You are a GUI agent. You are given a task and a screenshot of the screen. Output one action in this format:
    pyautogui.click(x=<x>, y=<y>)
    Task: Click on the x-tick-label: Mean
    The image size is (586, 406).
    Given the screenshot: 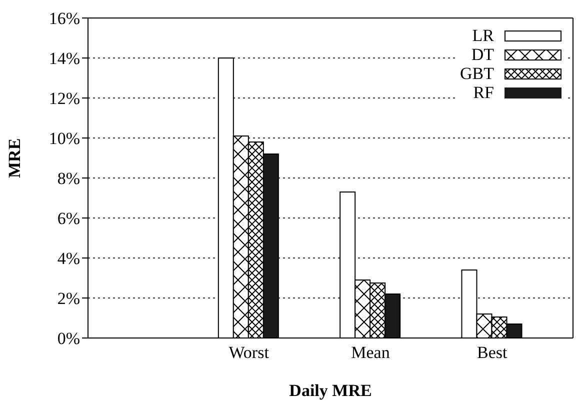 What is the action you would take?
    pyautogui.click(x=370, y=352)
    